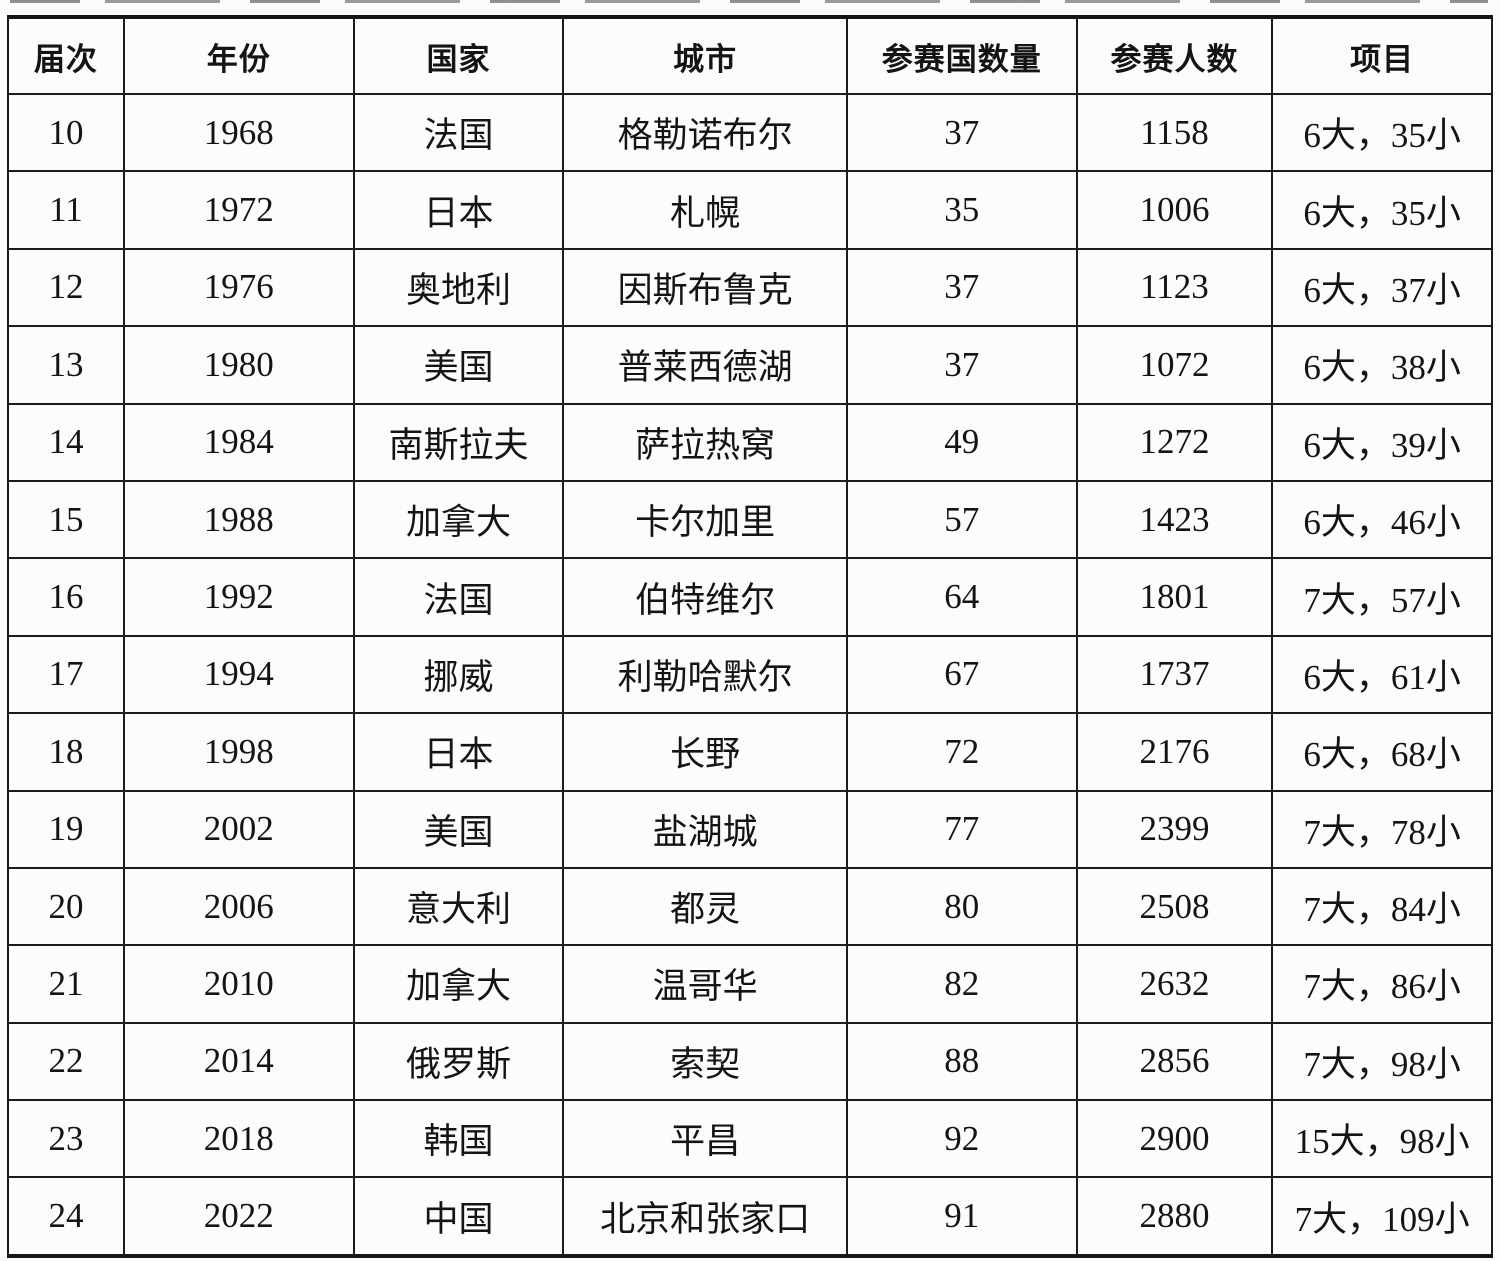  What do you see at coordinates (458, 1216) in the screenshot?
I see `cell-country: 中国` at bounding box center [458, 1216].